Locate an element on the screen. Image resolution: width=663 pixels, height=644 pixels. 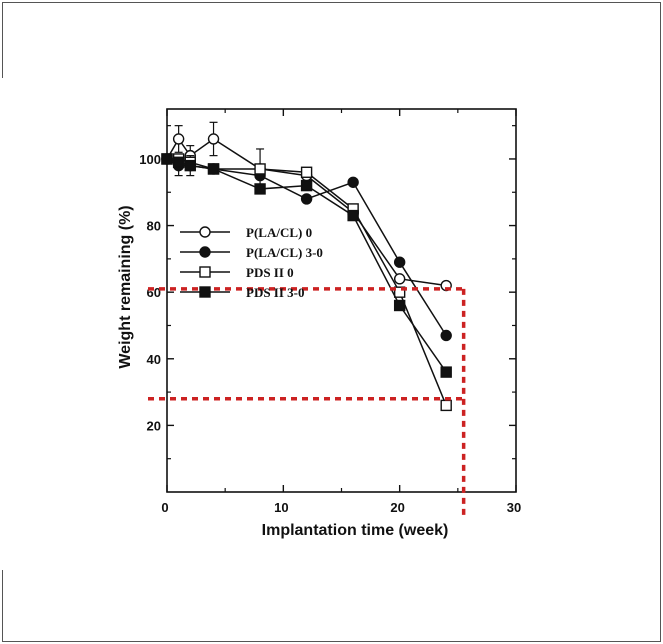
legend-item-4: PDS II 3-0 is located at coordinates (242, 292).